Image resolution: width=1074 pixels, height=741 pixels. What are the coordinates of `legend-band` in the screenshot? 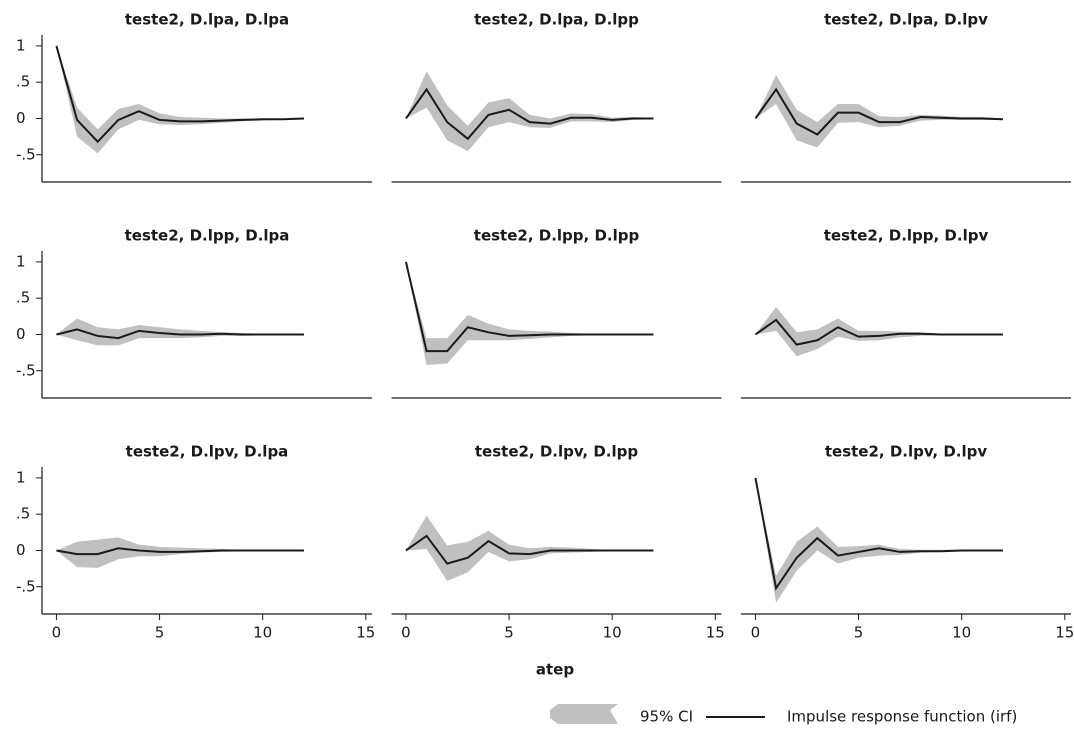 It's located at (584, 714).